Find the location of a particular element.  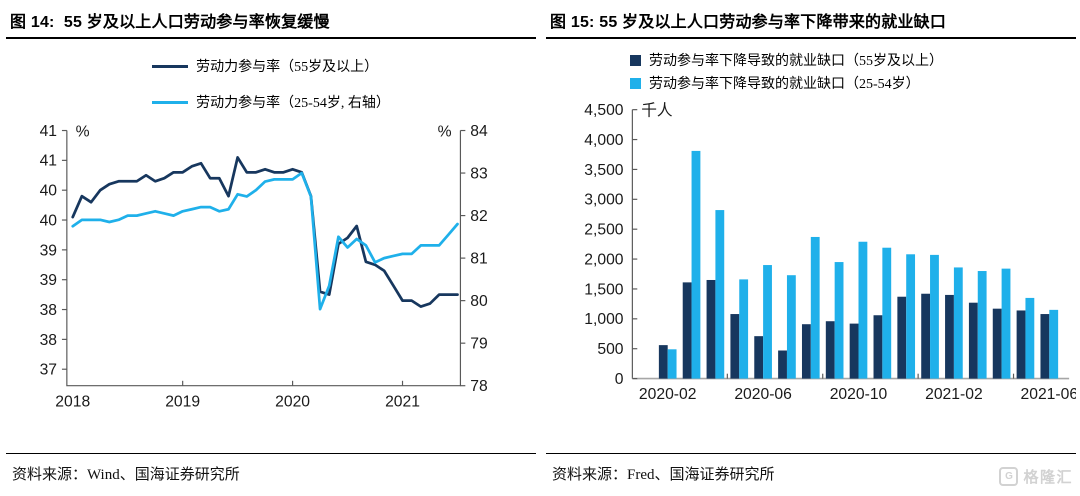

svg-text: 2,500 is located at coordinates (604, 230).